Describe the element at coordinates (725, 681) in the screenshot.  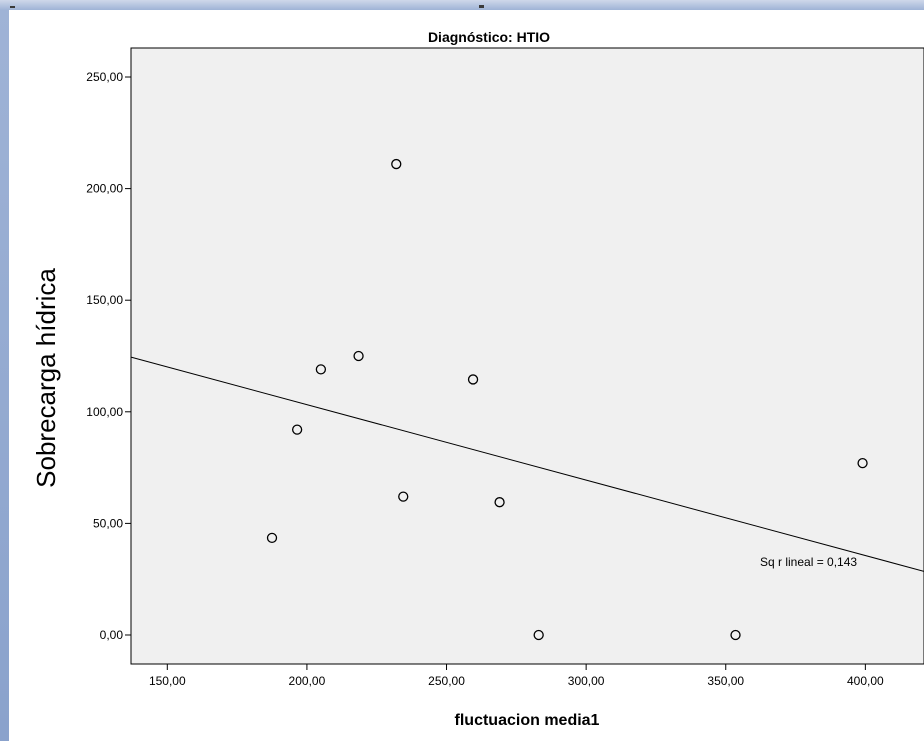
I see `x-tick-label: 350,00` at that location.